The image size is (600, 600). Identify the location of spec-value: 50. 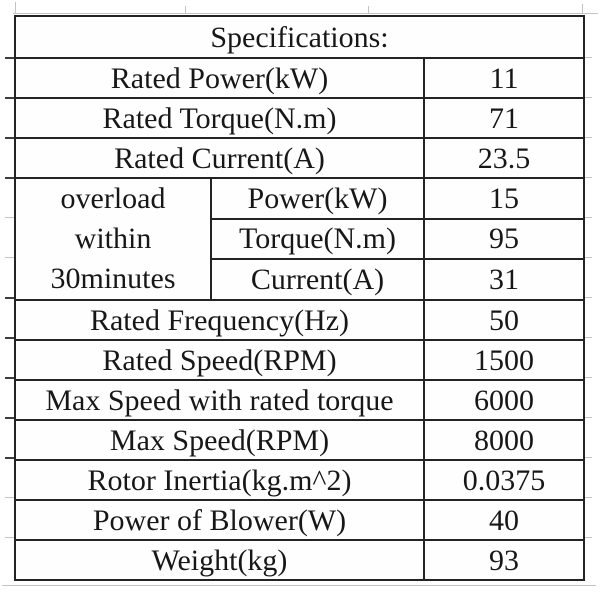
(504, 320).